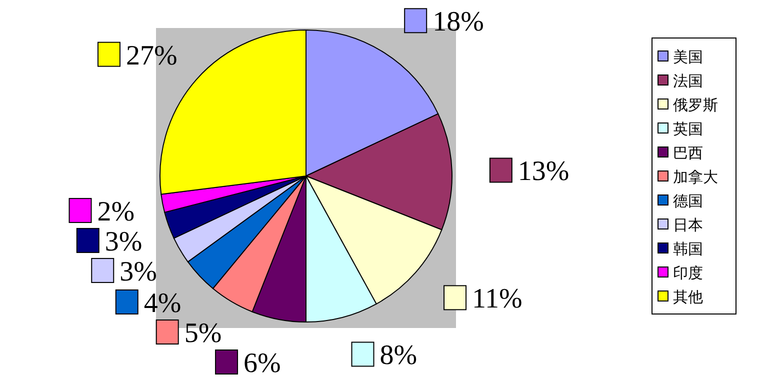  Describe the element at coordinates (116, 212) in the screenshot. I see `data-label: 2%` at that location.